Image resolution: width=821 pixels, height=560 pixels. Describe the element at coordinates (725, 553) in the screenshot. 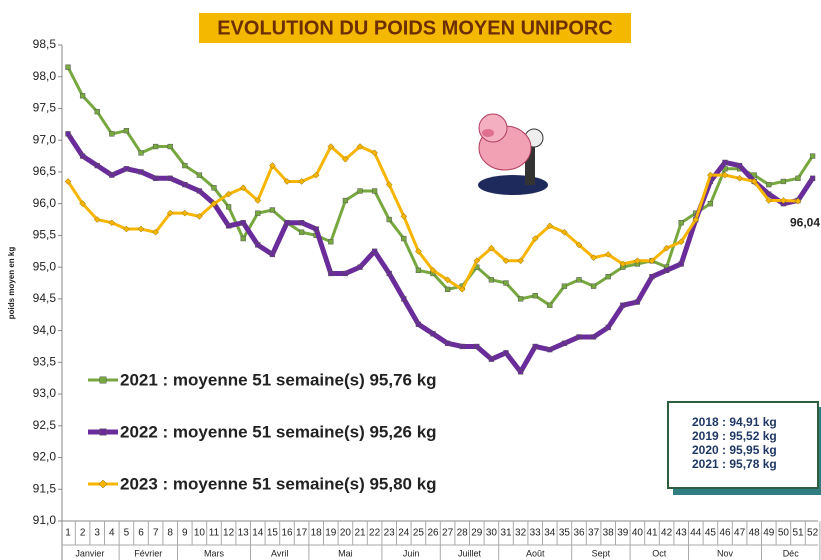

I see `month-label: Nov` at that location.